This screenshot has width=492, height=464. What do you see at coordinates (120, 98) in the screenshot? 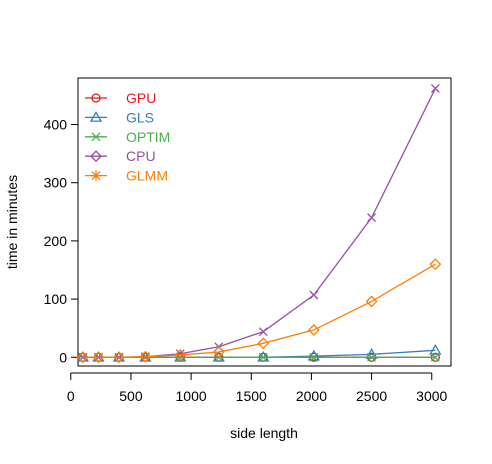
I see `legend-item-gpu: GPU` at bounding box center [120, 98].